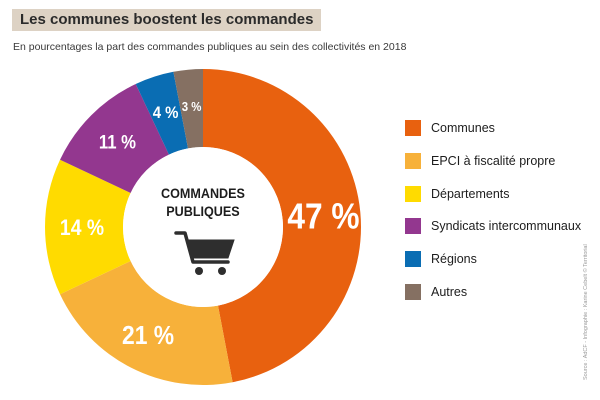  I want to click on center-label-line1: COMMANDES, so click(203, 193).